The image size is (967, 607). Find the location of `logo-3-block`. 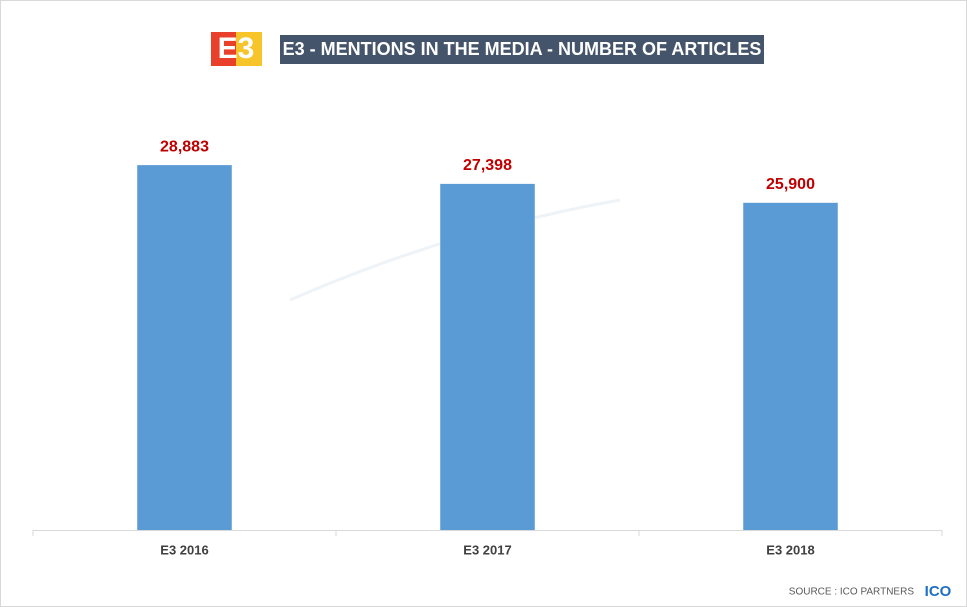

logo-3-block is located at coordinates (249, 49).